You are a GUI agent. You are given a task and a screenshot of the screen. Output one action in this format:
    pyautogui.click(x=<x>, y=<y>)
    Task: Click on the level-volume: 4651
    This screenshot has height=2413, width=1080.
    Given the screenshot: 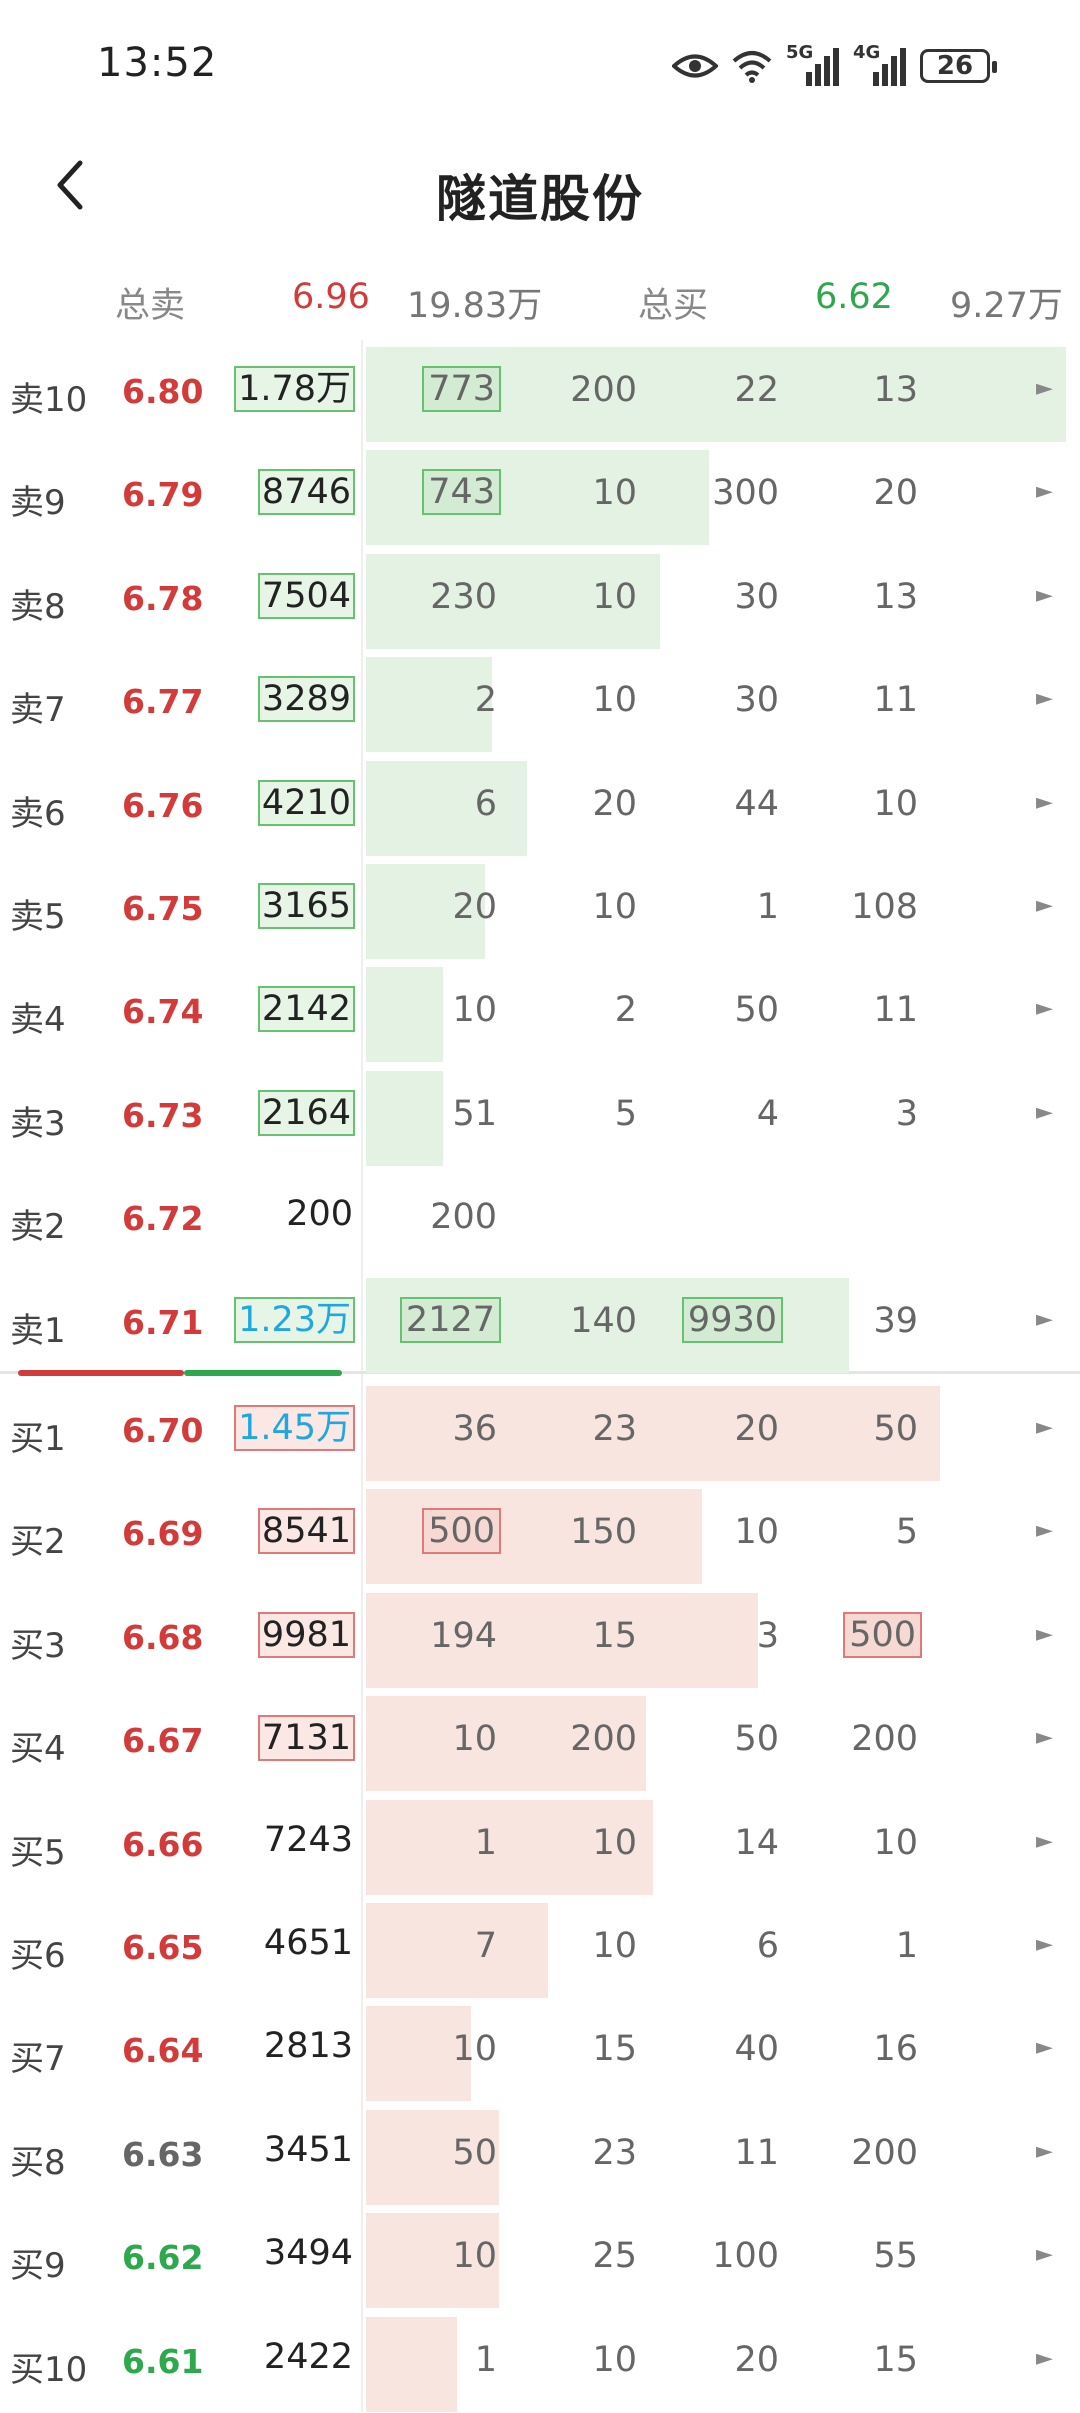 What is the action you would take?
    pyautogui.click(x=308, y=1943)
    